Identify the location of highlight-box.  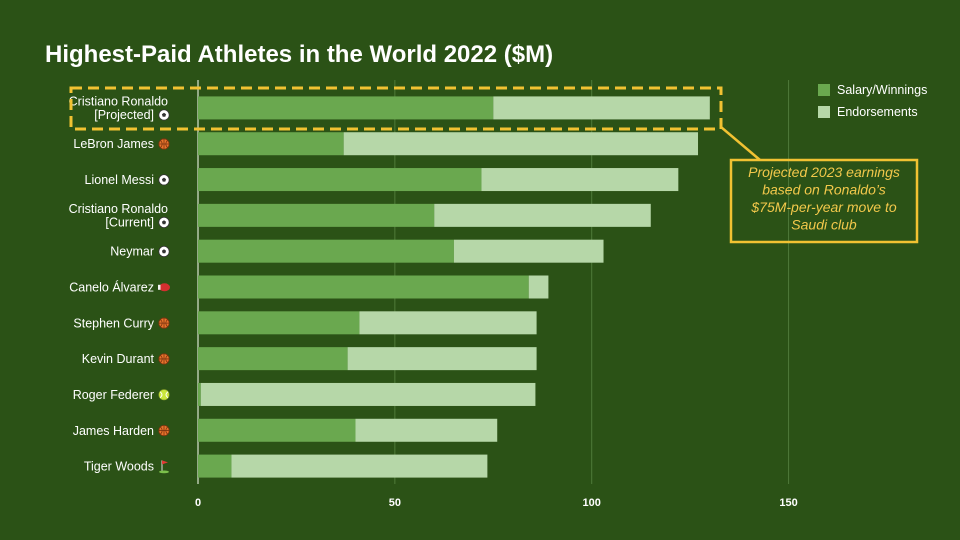
(396, 108).